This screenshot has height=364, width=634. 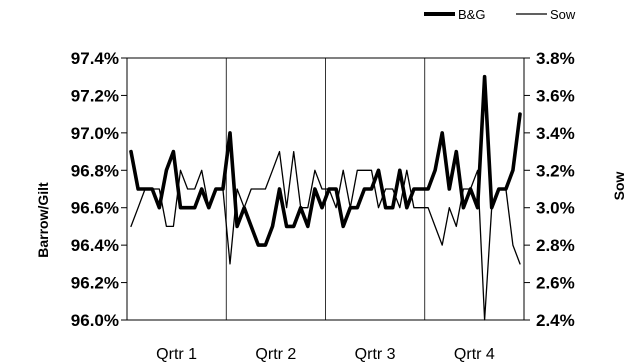 I want to click on left-tick-label: 96.6%, so click(x=95, y=208).